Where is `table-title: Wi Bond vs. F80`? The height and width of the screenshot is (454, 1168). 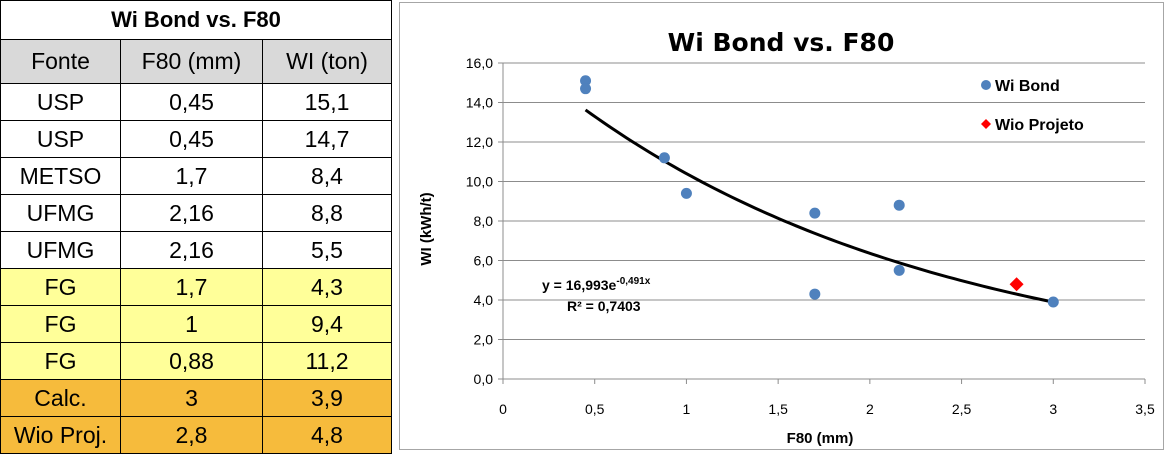 table-title: Wi Bond vs. F80 is located at coordinates (196, 20).